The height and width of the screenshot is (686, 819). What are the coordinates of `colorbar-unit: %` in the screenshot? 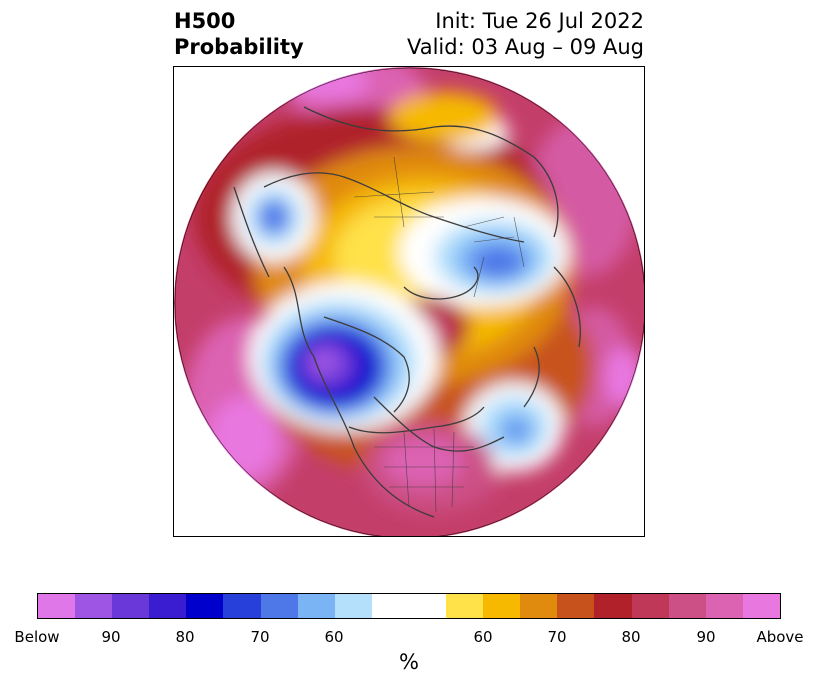 It's located at (409, 662).